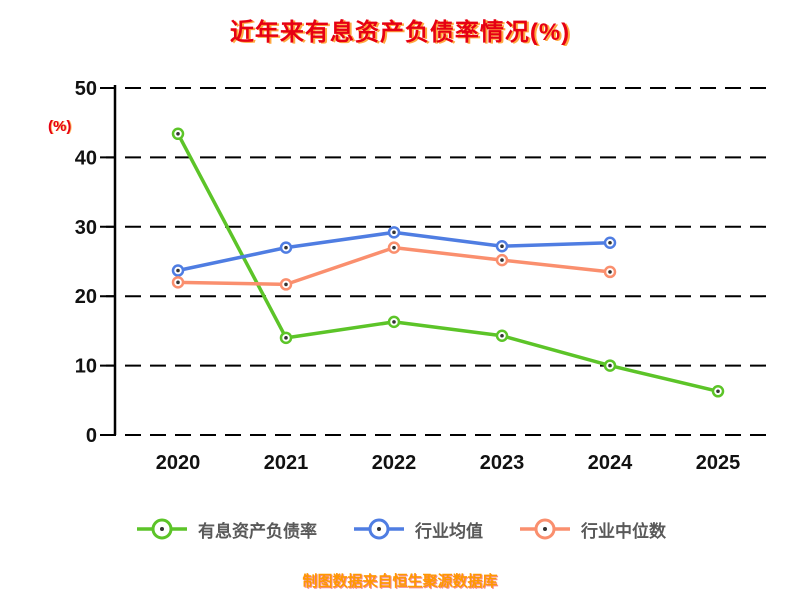 The height and width of the screenshot is (600, 800). I want to click on y-tick-label: 30, so click(86, 228).